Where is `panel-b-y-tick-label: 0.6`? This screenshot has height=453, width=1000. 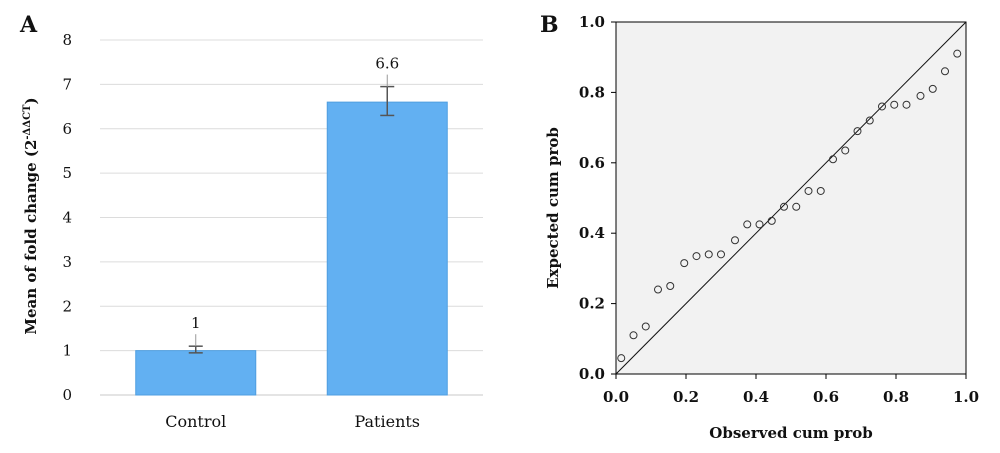
panel-b-y-tick-label: 0.6 is located at coordinates (592, 163).